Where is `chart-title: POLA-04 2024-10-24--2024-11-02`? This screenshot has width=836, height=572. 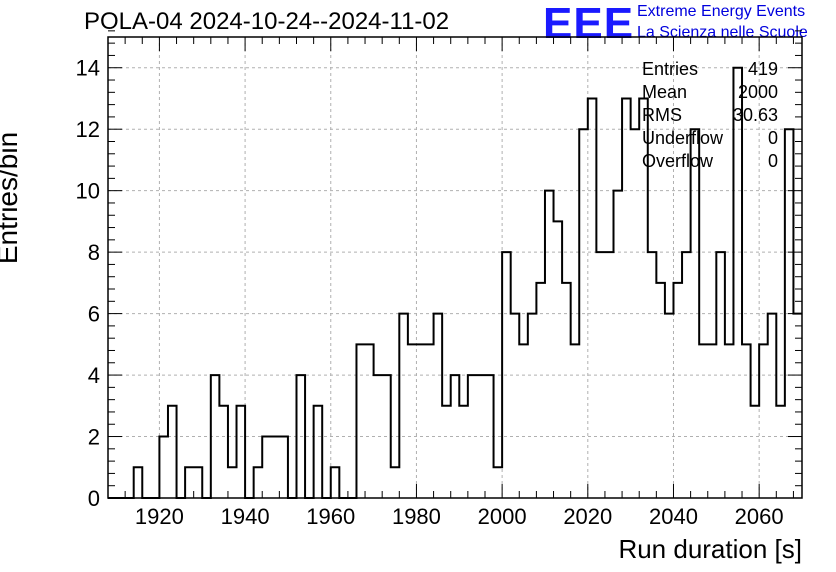 chart-title: POLA-04 2024-10-24--2024-11-02 is located at coordinates (267, 21).